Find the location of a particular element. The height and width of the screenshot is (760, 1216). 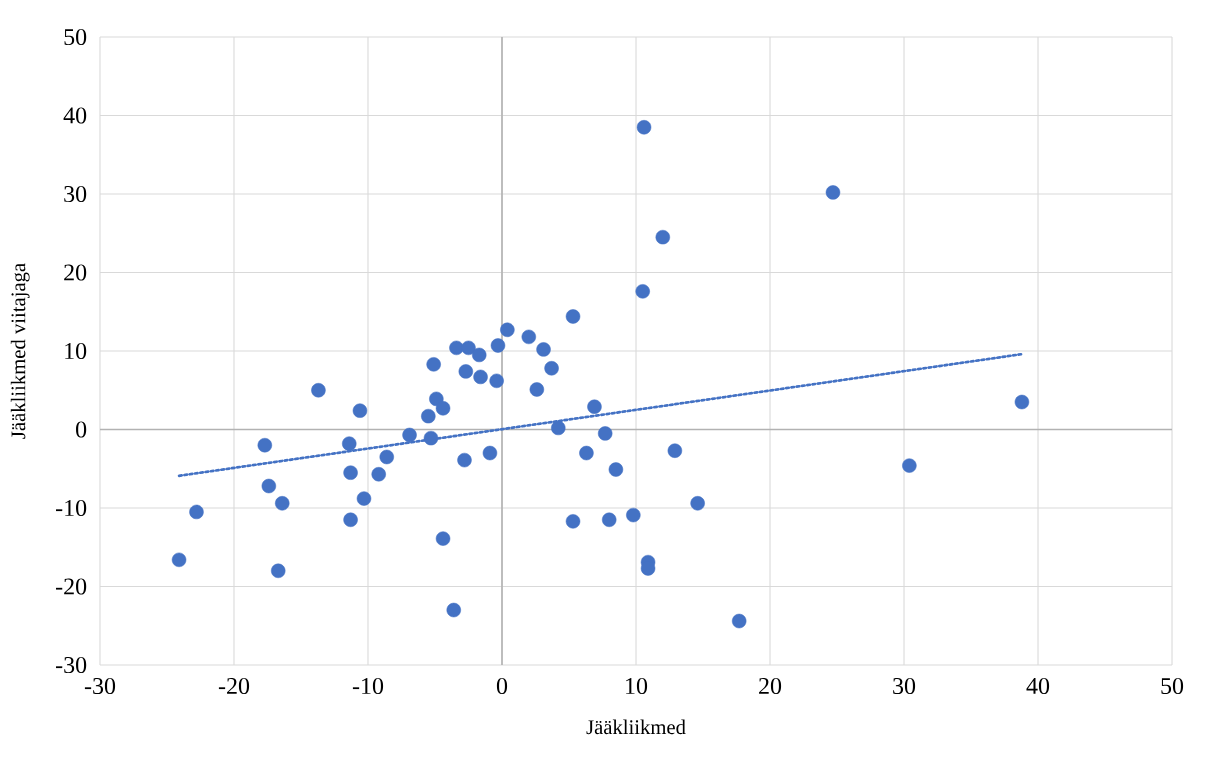

x-tick-label: 30 is located at coordinates (904, 686).